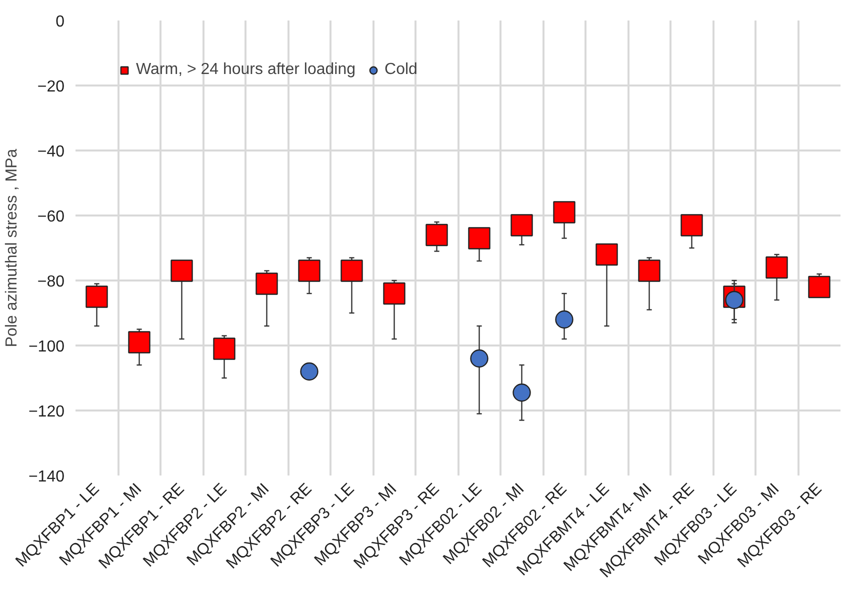 This screenshot has height=593, width=864. What do you see at coordinates (46, 412) in the screenshot?
I see `y-tick-label: −120` at bounding box center [46, 412].